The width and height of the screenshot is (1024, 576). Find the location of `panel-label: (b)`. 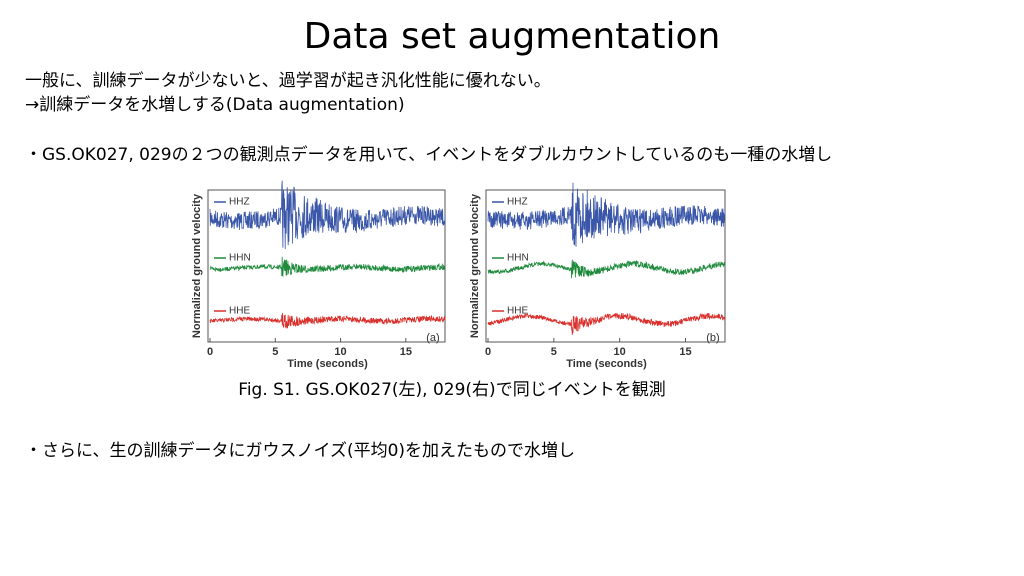

panel-label: (b) is located at coordinates (712, 338).